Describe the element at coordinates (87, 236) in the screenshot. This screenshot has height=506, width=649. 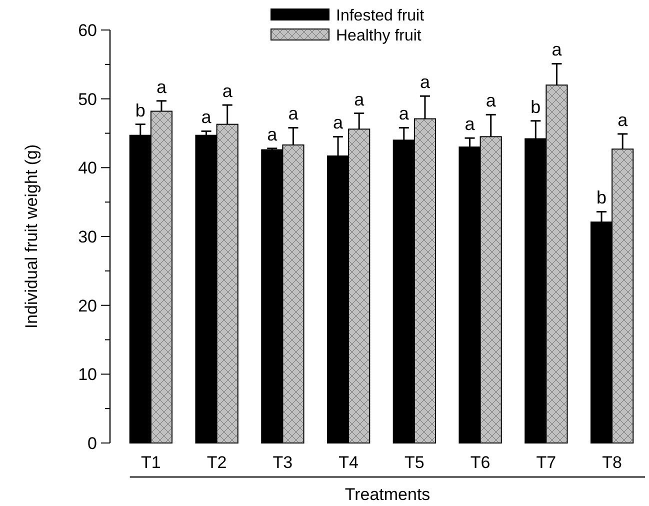
I see `y-tick-label: 30` at that location.